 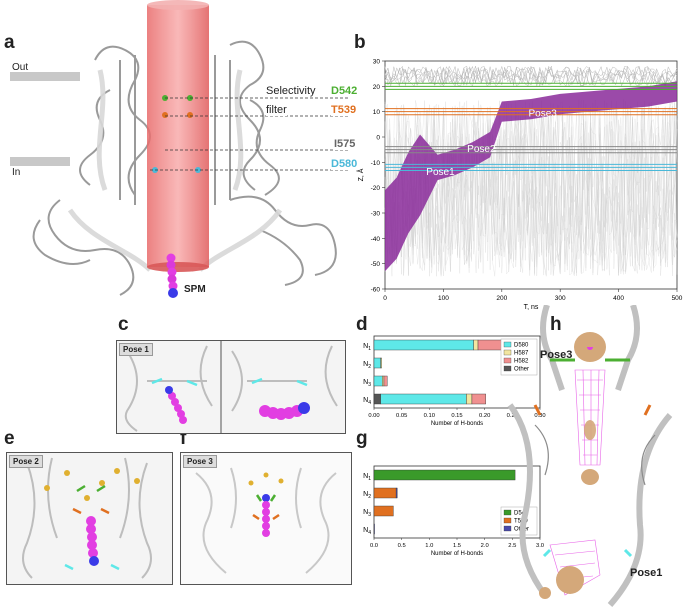 What do you see at coordinates (556, 355) in the screenshot?
I see `label-pose3: Pose3` at bounding box center [556, 355].